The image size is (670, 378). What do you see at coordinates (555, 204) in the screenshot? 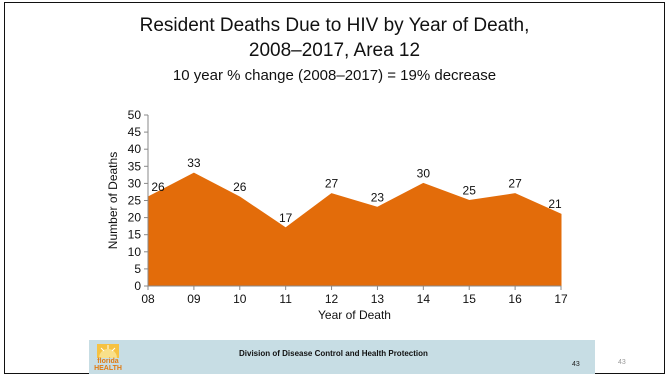
I see `data-label: 21` at bounding box center [555, 204].